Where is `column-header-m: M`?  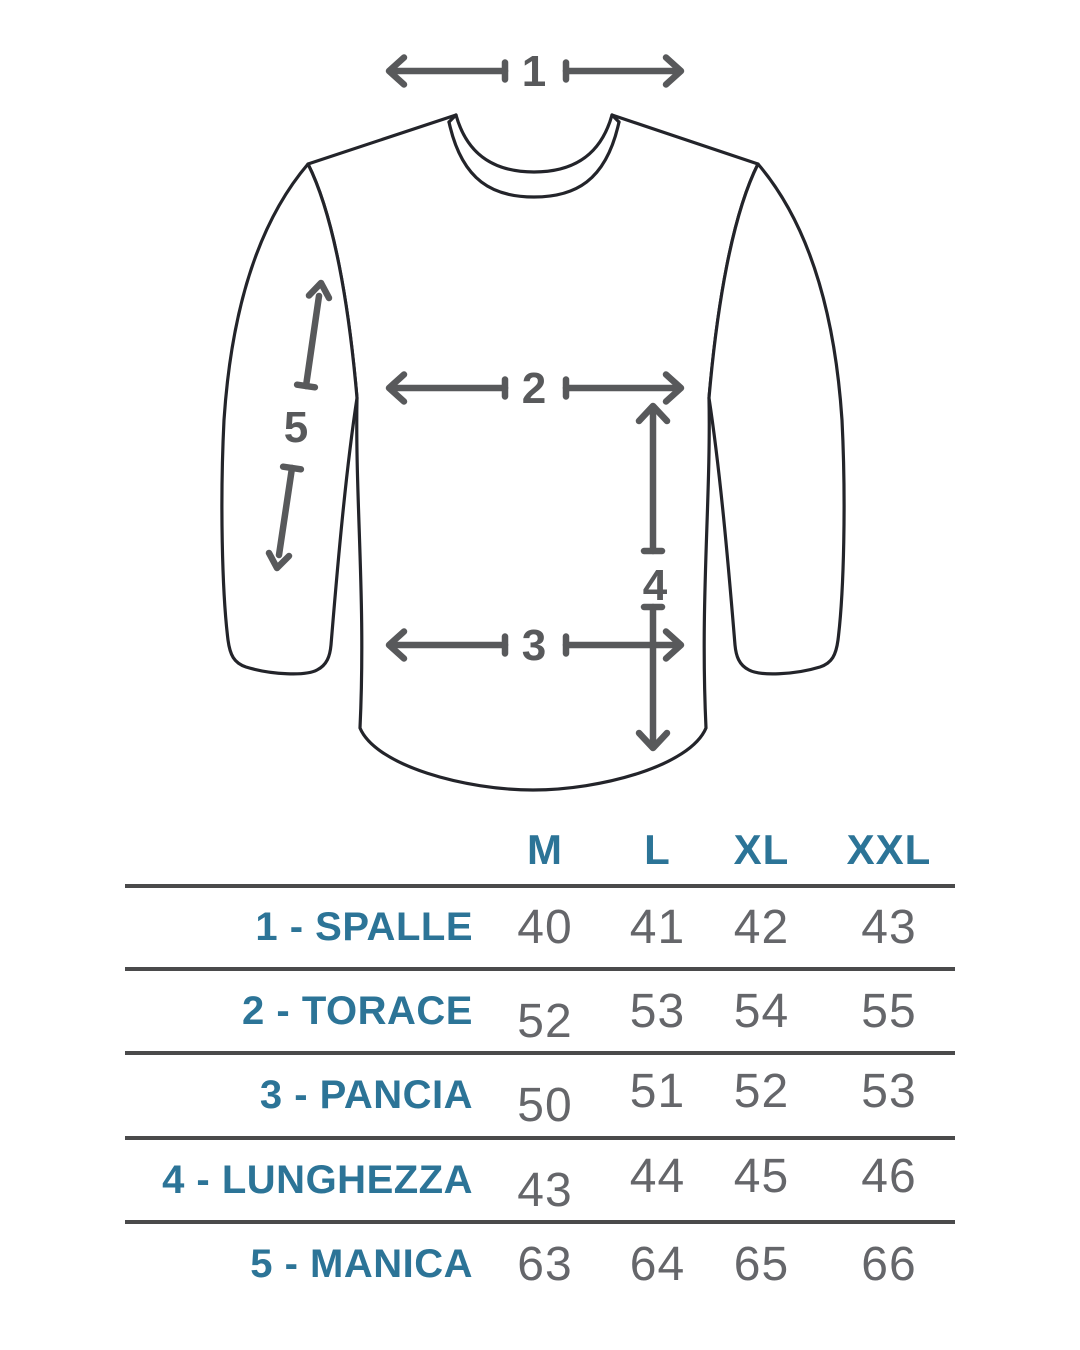
column-header-m: M is located at coordinates (545, 849).